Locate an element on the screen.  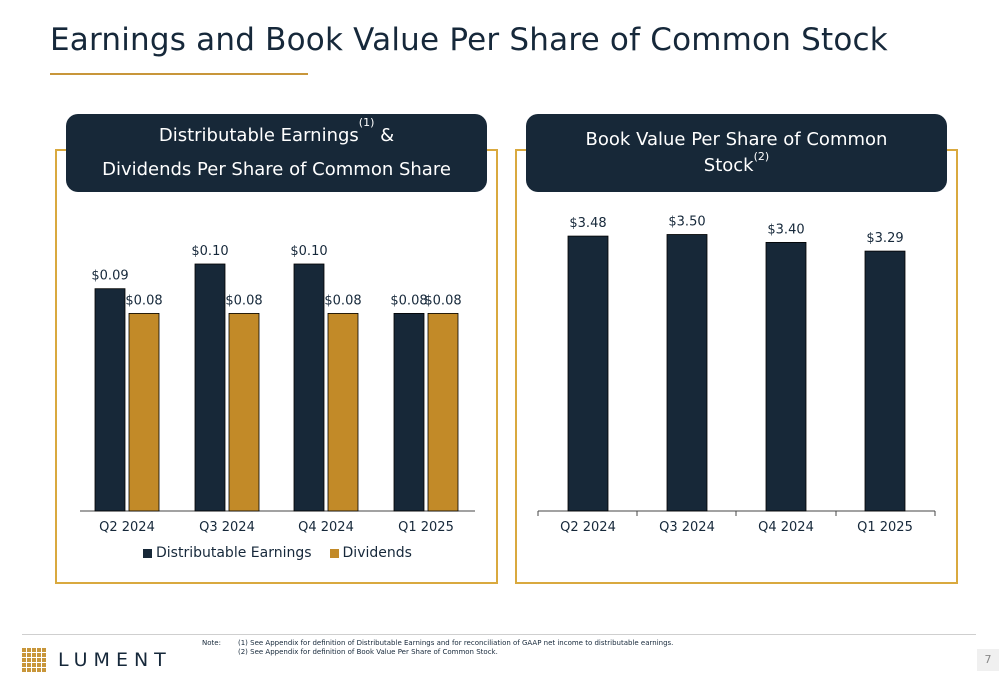
left-x-tick-label: Q2 2024 is located at coordinates (127, 527).